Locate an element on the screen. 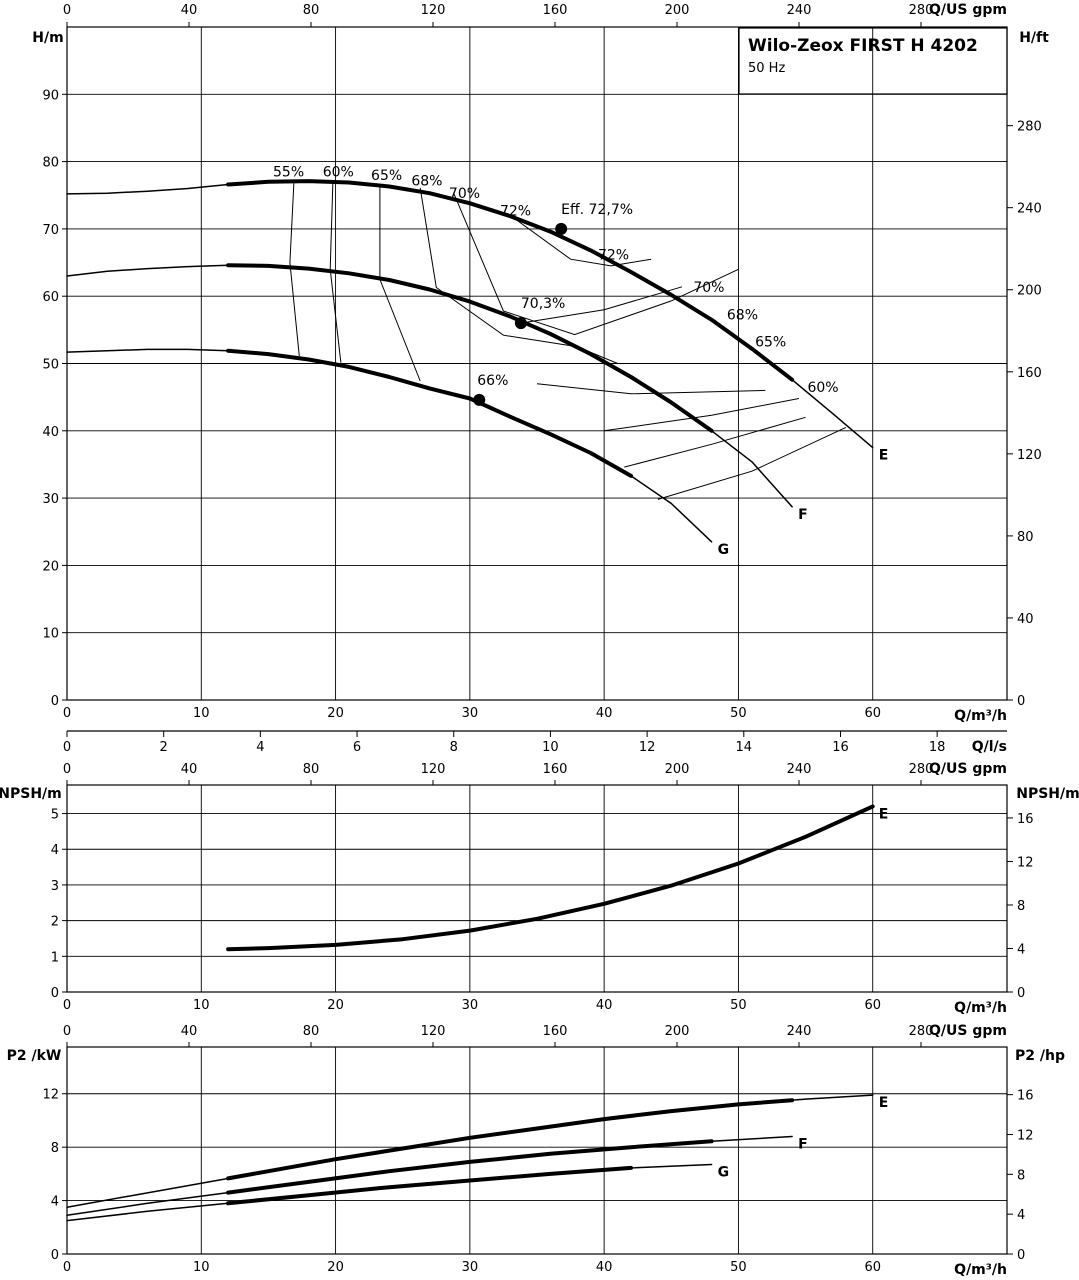  efficiency-label: 60% is located at coordinates (822, 388).